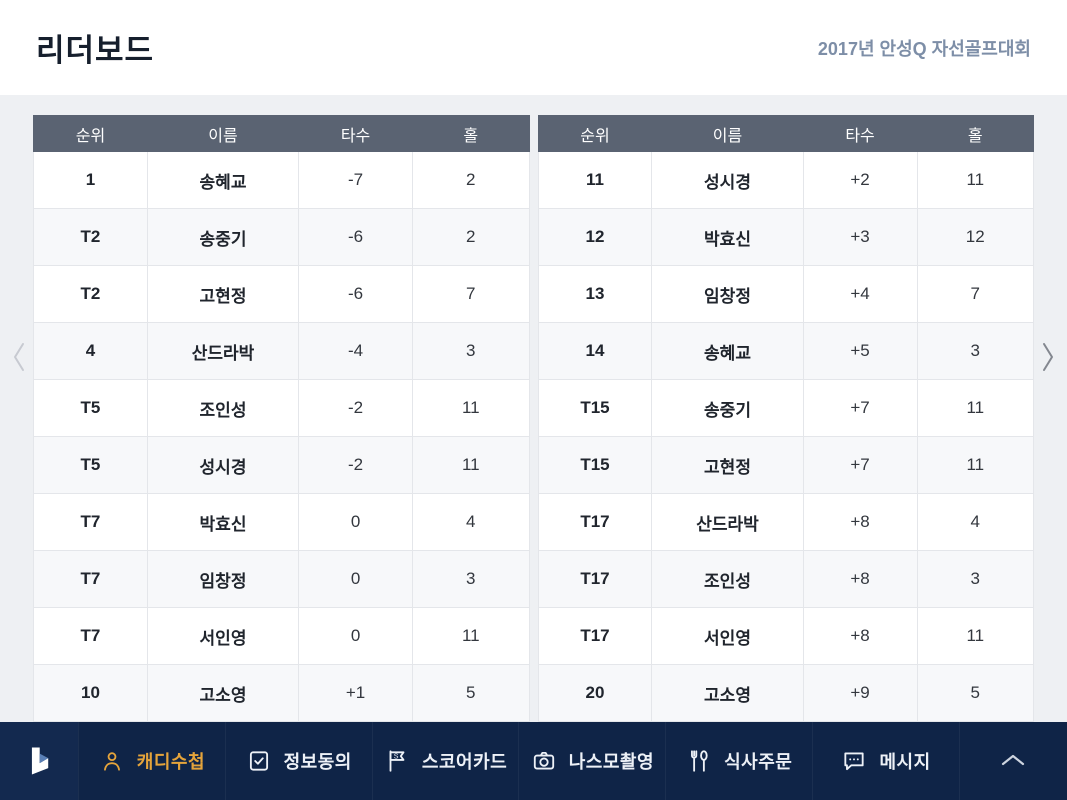  I want to click on hole-cell: 12, so click(975, 237).